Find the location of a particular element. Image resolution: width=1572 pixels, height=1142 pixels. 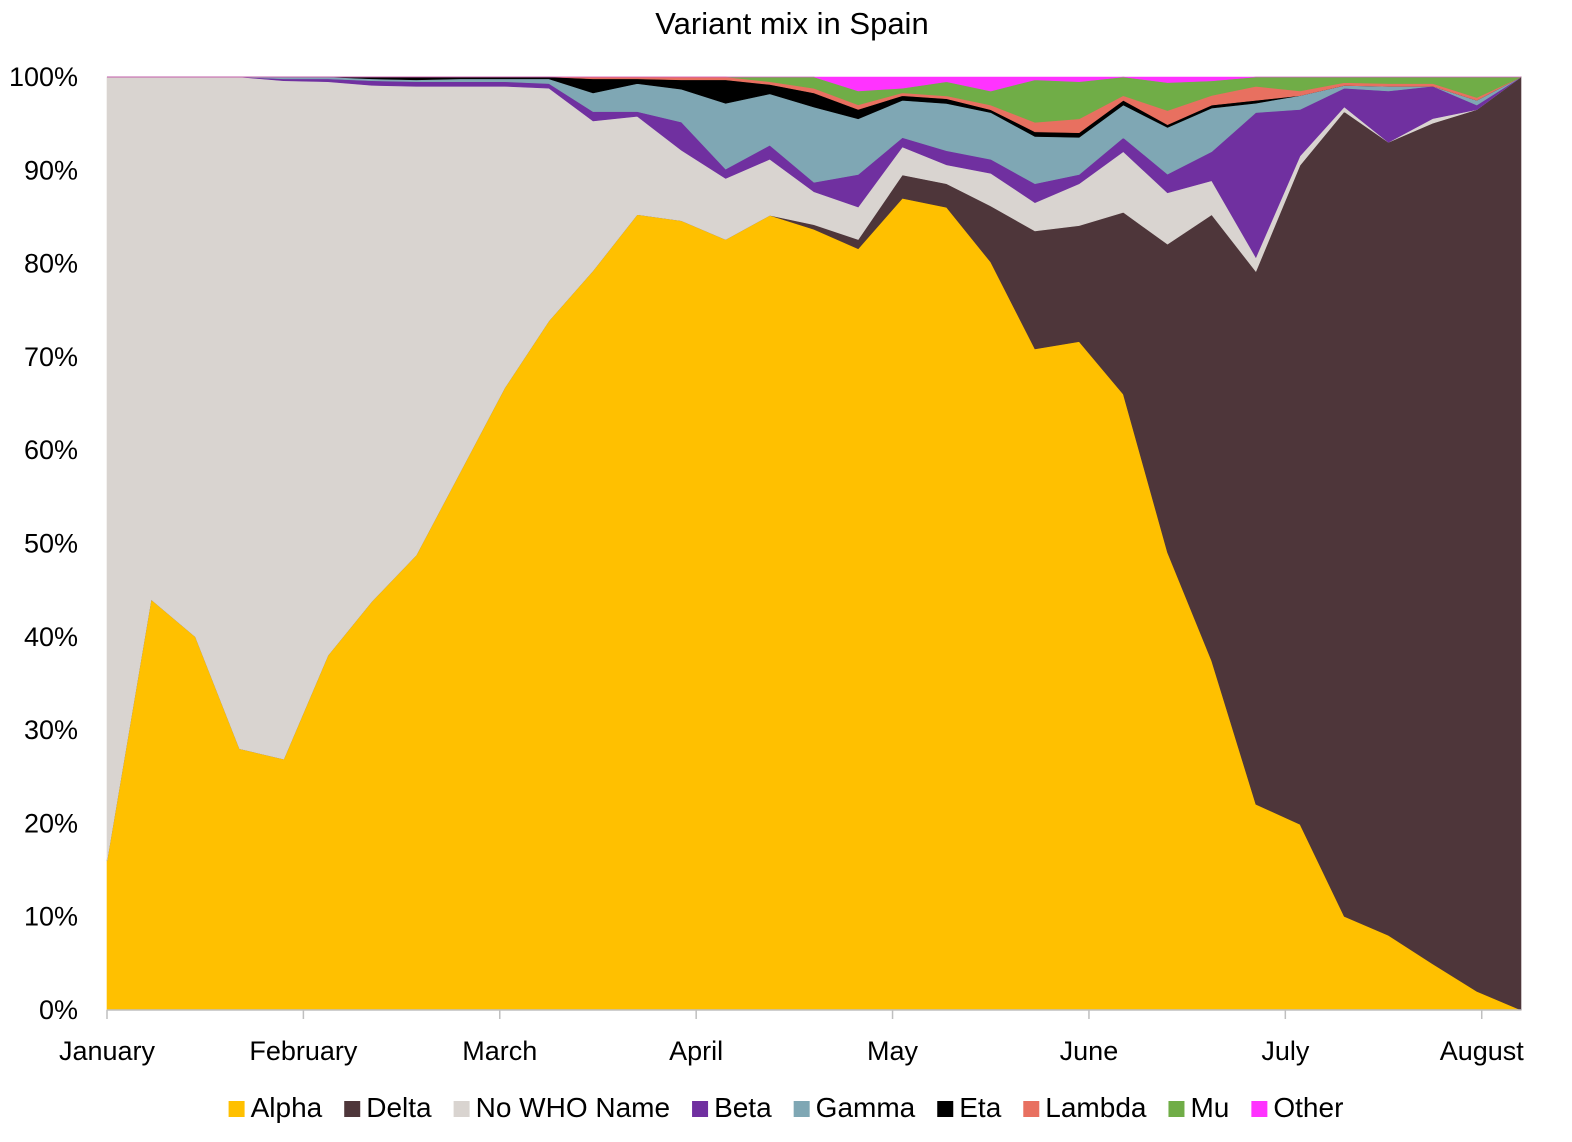

y-tick-label: 80% is located at coordinates (51, 264).